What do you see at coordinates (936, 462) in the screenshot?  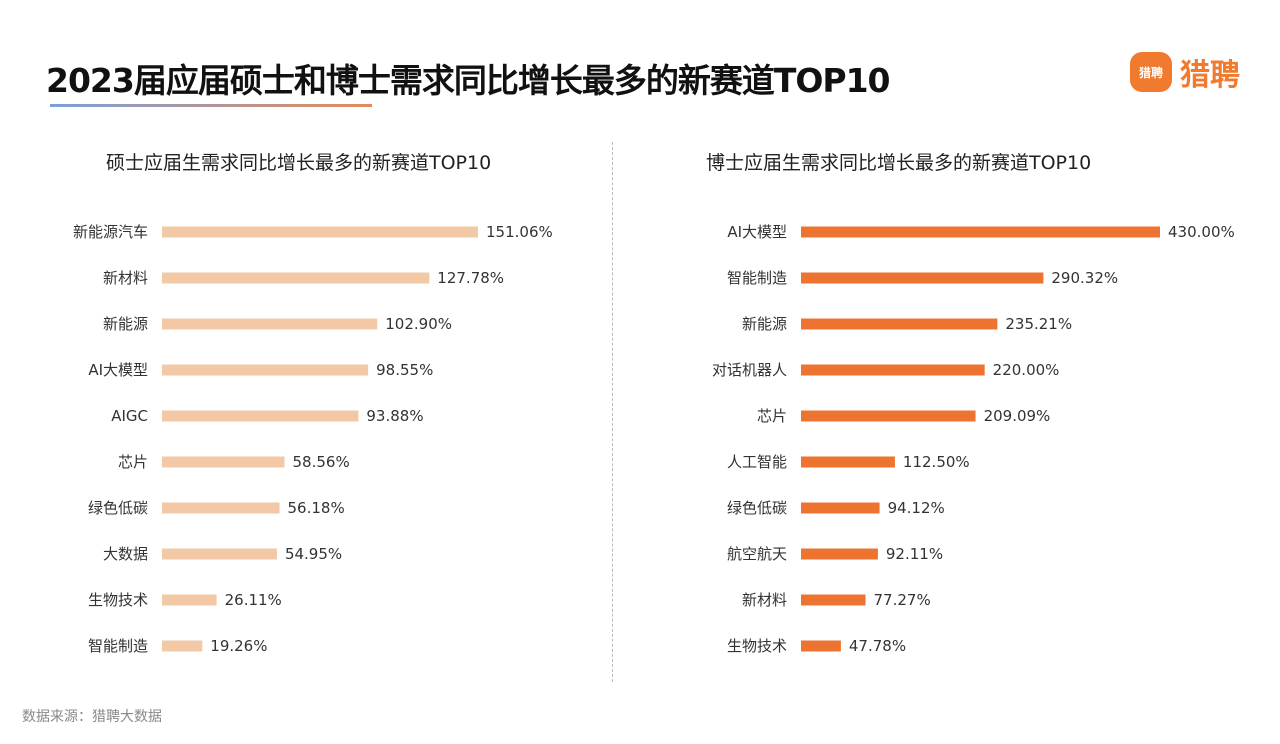 I see `value-label: 112.50%` at bounding box center [936, 462].